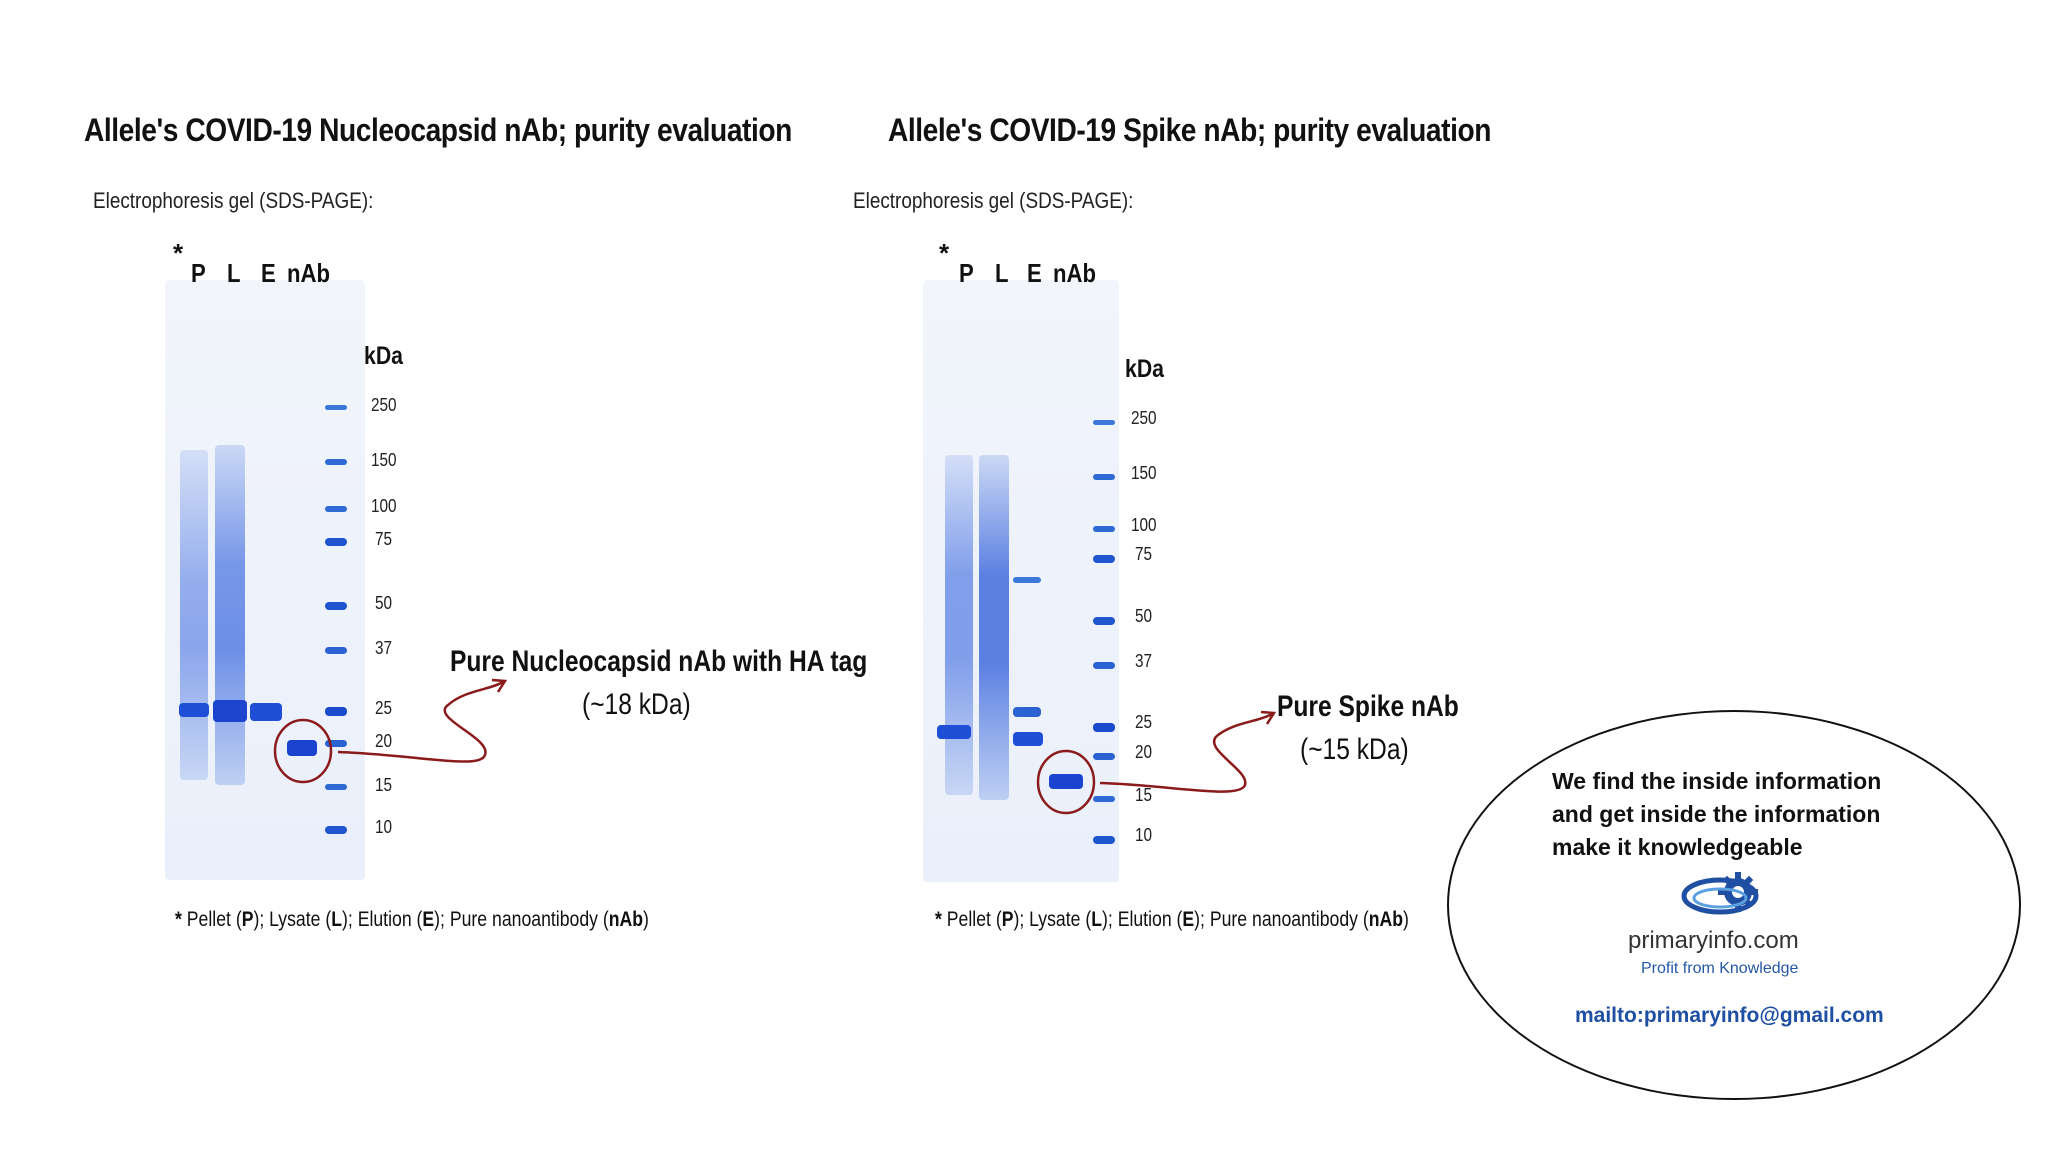  Describe the element at coordinates (1354, 749) in the screenshot. I see `annotation-subtitle: (~15 kDa)` at that location.